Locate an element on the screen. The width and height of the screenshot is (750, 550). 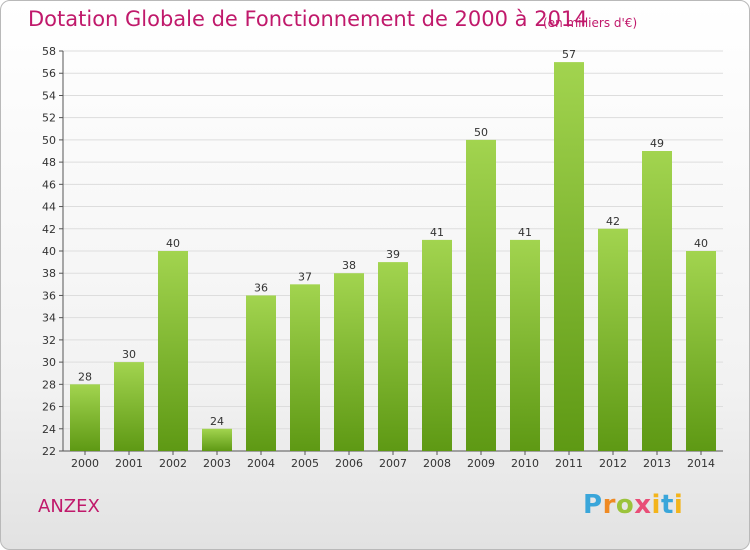
y-tick-label: 28 is located at coordinates (49, 384).